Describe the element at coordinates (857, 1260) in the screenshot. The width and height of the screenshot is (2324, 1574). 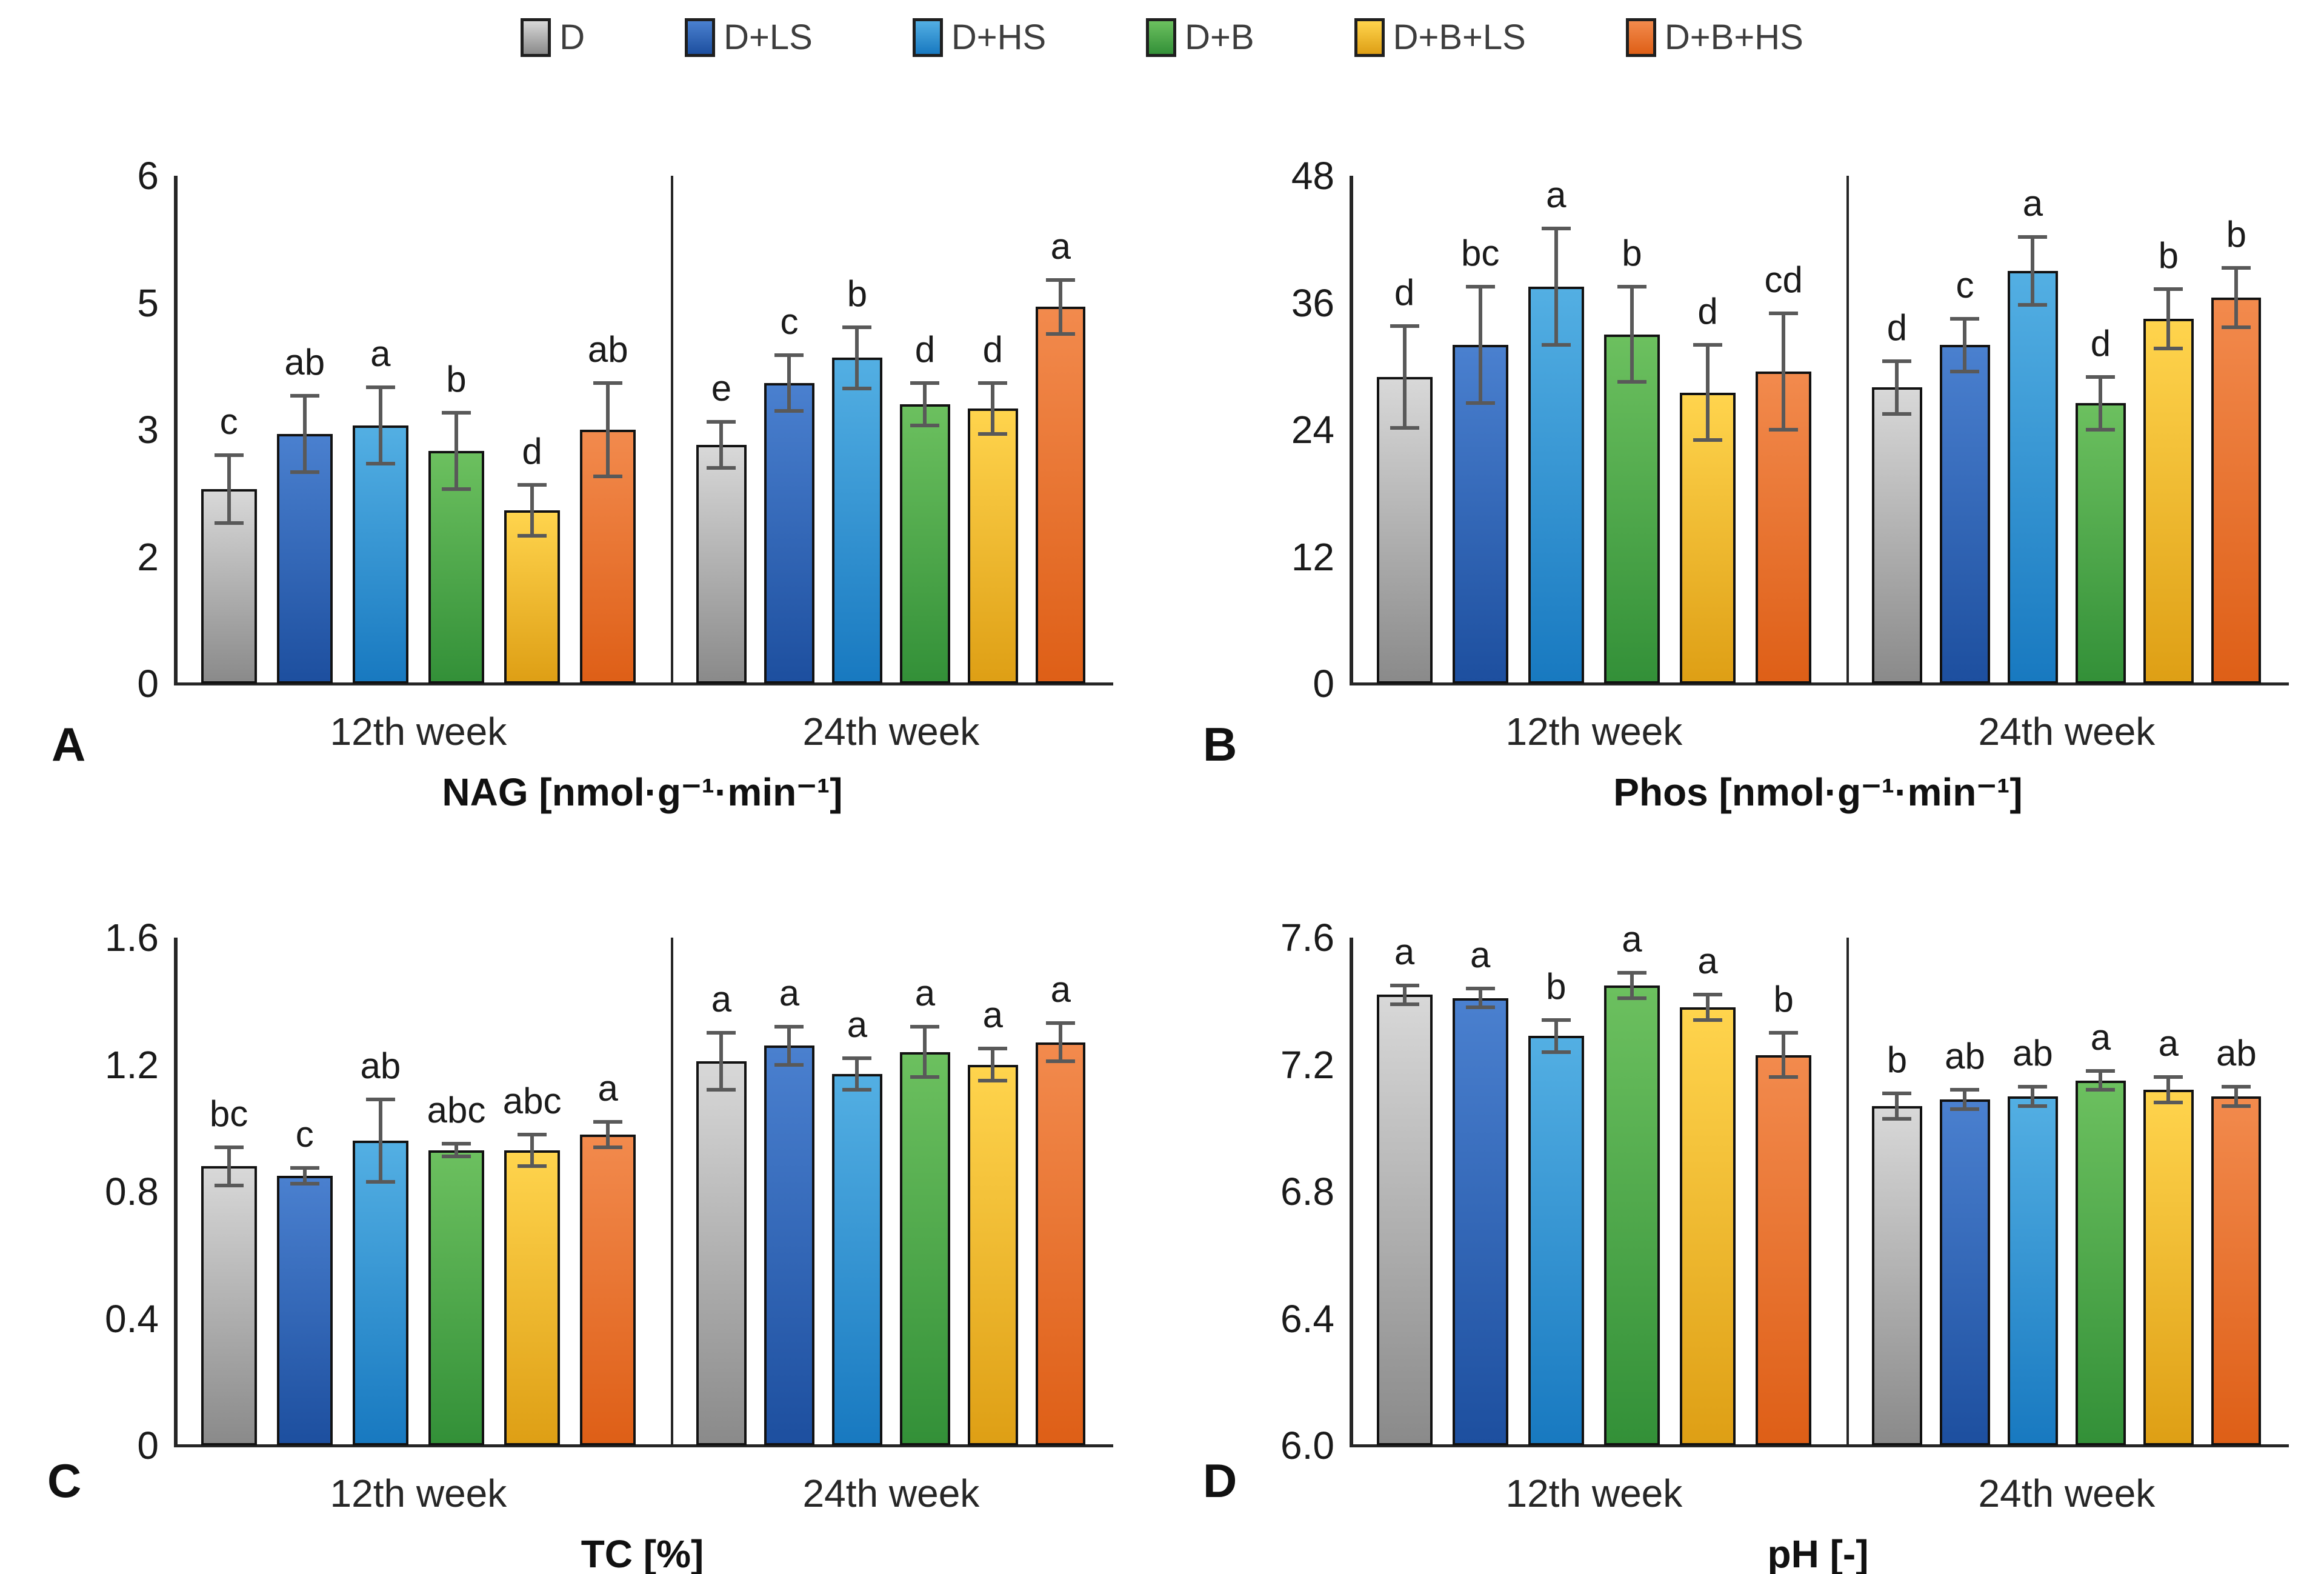
I see `bar-d+hs-24w` at that location.